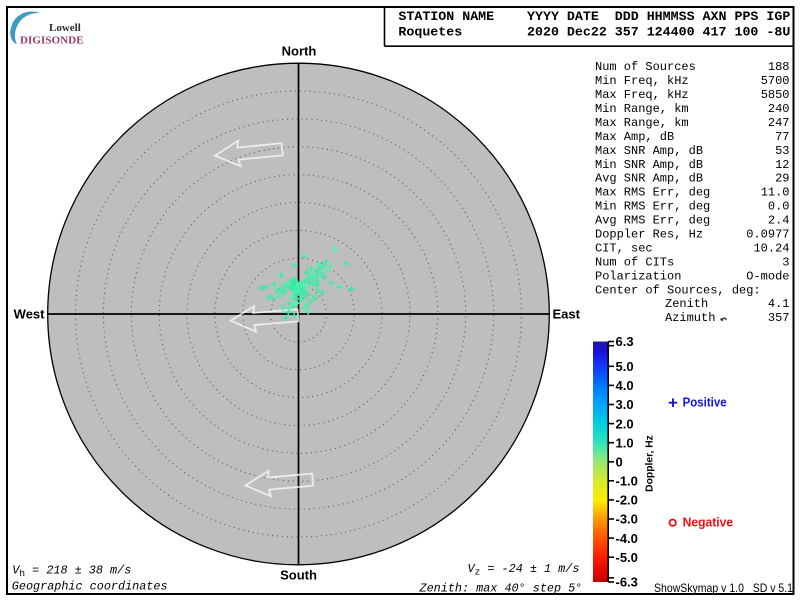  I want to click on svg-text: Doppler Res, Hz, so click(649, 235).